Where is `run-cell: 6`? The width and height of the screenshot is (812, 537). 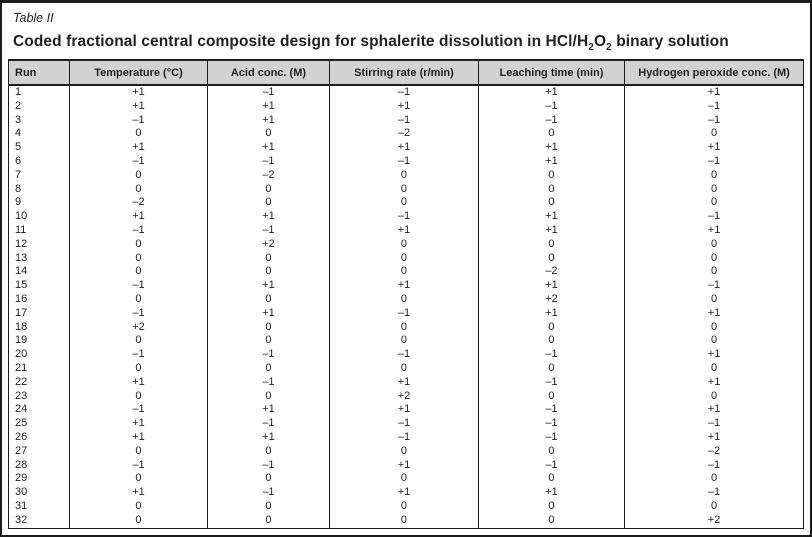
run-cell: 6 is located at coordinates (18, 160).